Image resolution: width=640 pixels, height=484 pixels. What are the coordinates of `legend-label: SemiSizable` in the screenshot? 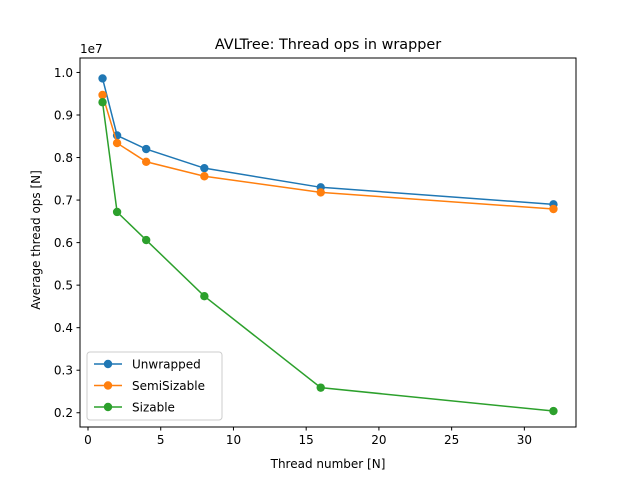 It's located at (168, 386).